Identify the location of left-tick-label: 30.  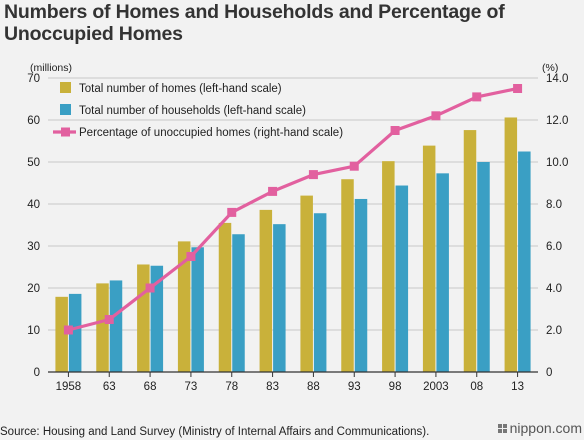
(33, 247).